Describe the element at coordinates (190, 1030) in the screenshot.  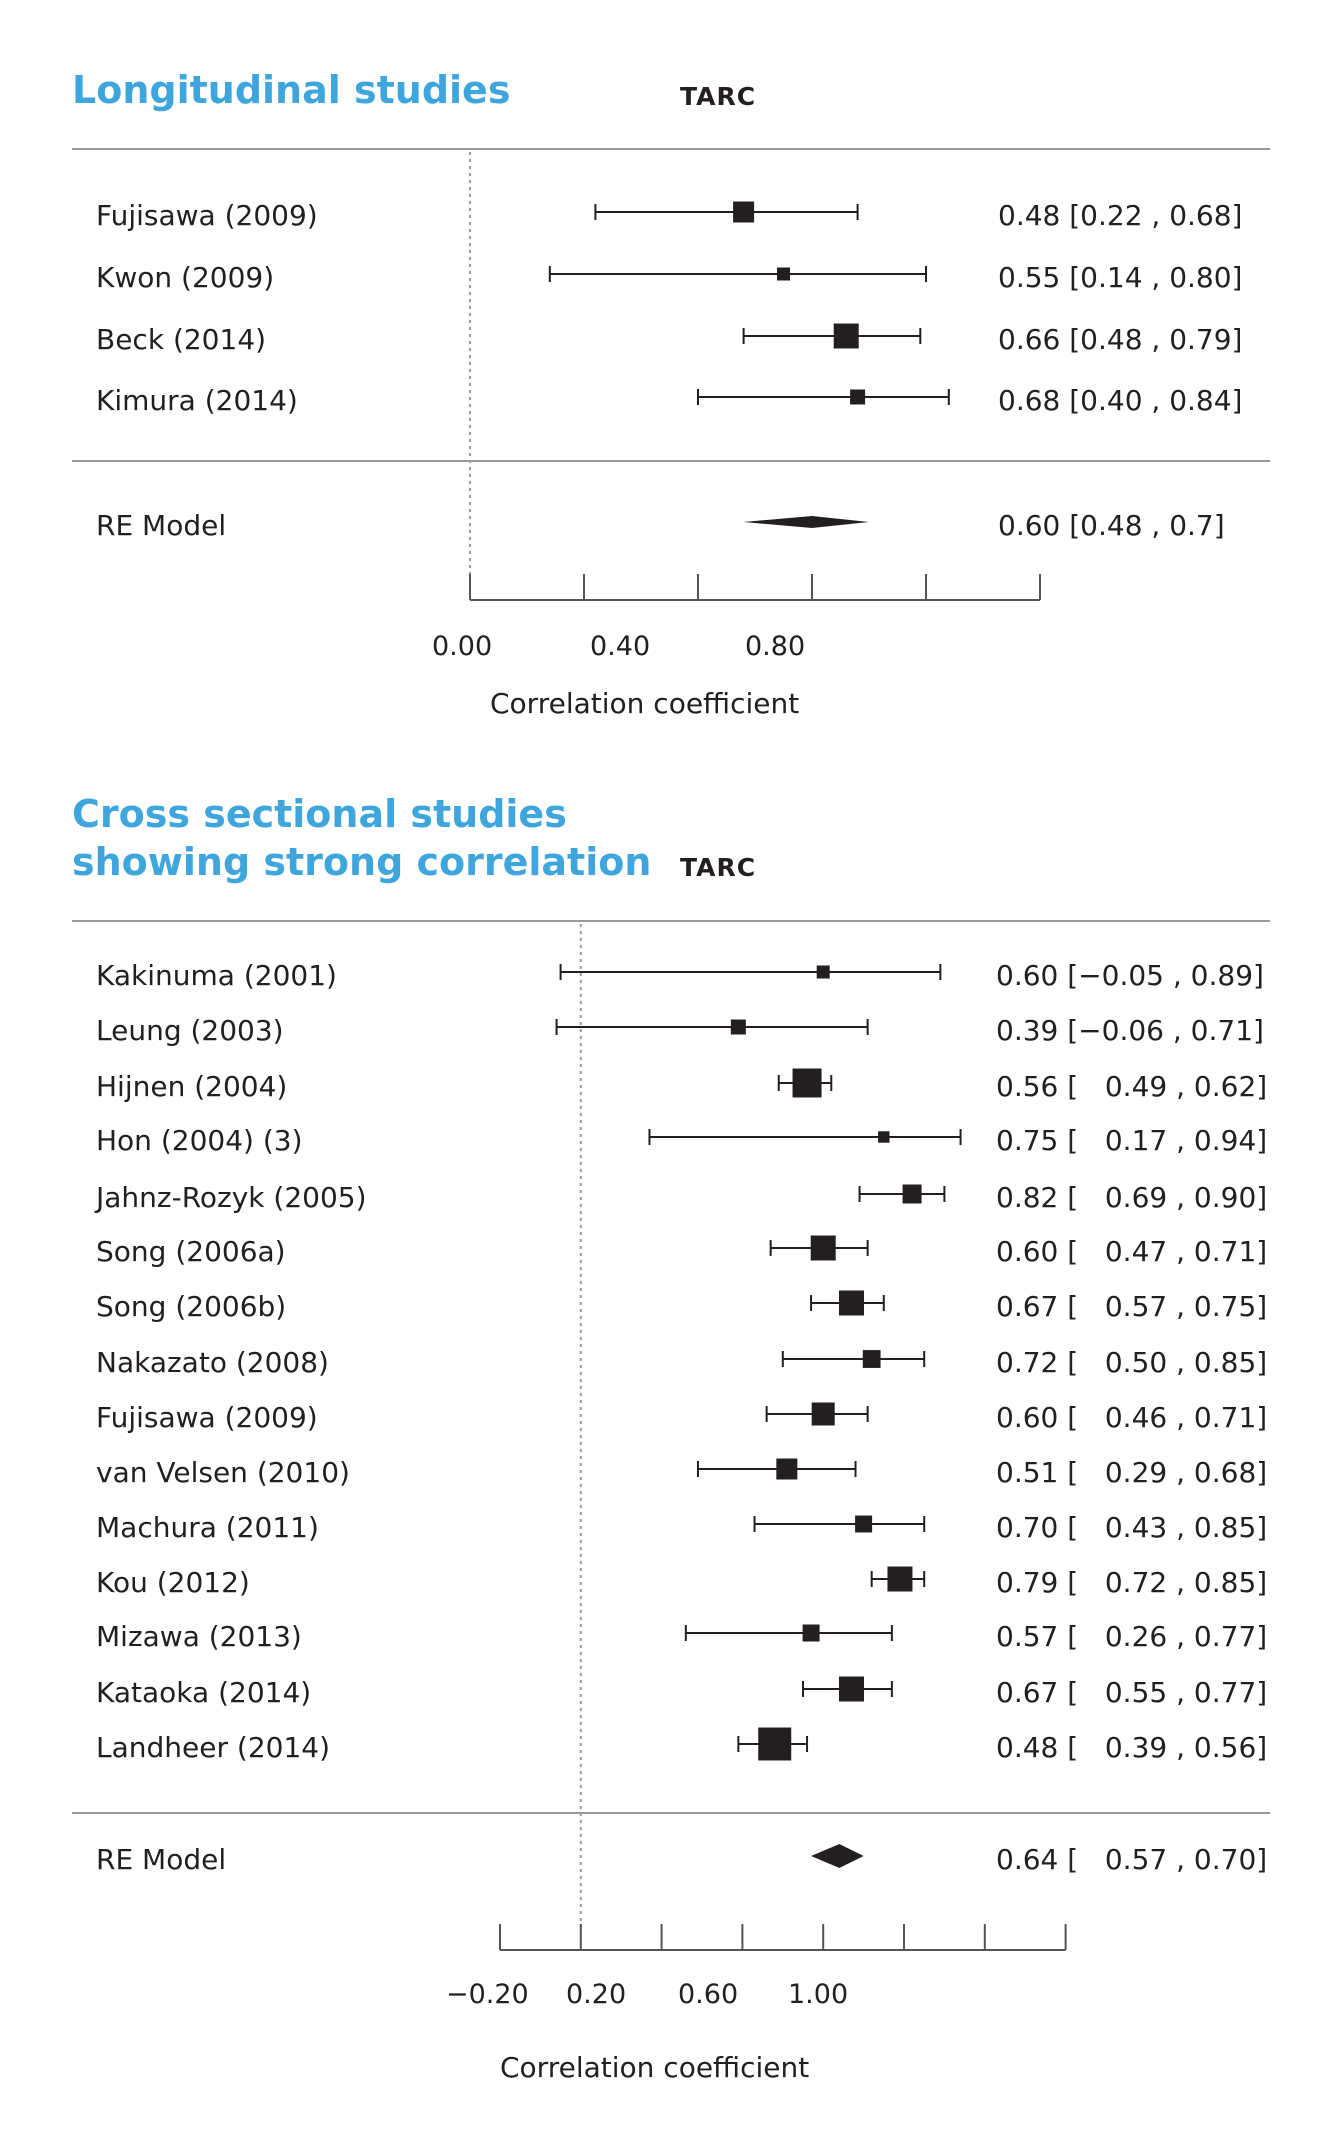
I see `study-label: Leung (2003)` at that location.